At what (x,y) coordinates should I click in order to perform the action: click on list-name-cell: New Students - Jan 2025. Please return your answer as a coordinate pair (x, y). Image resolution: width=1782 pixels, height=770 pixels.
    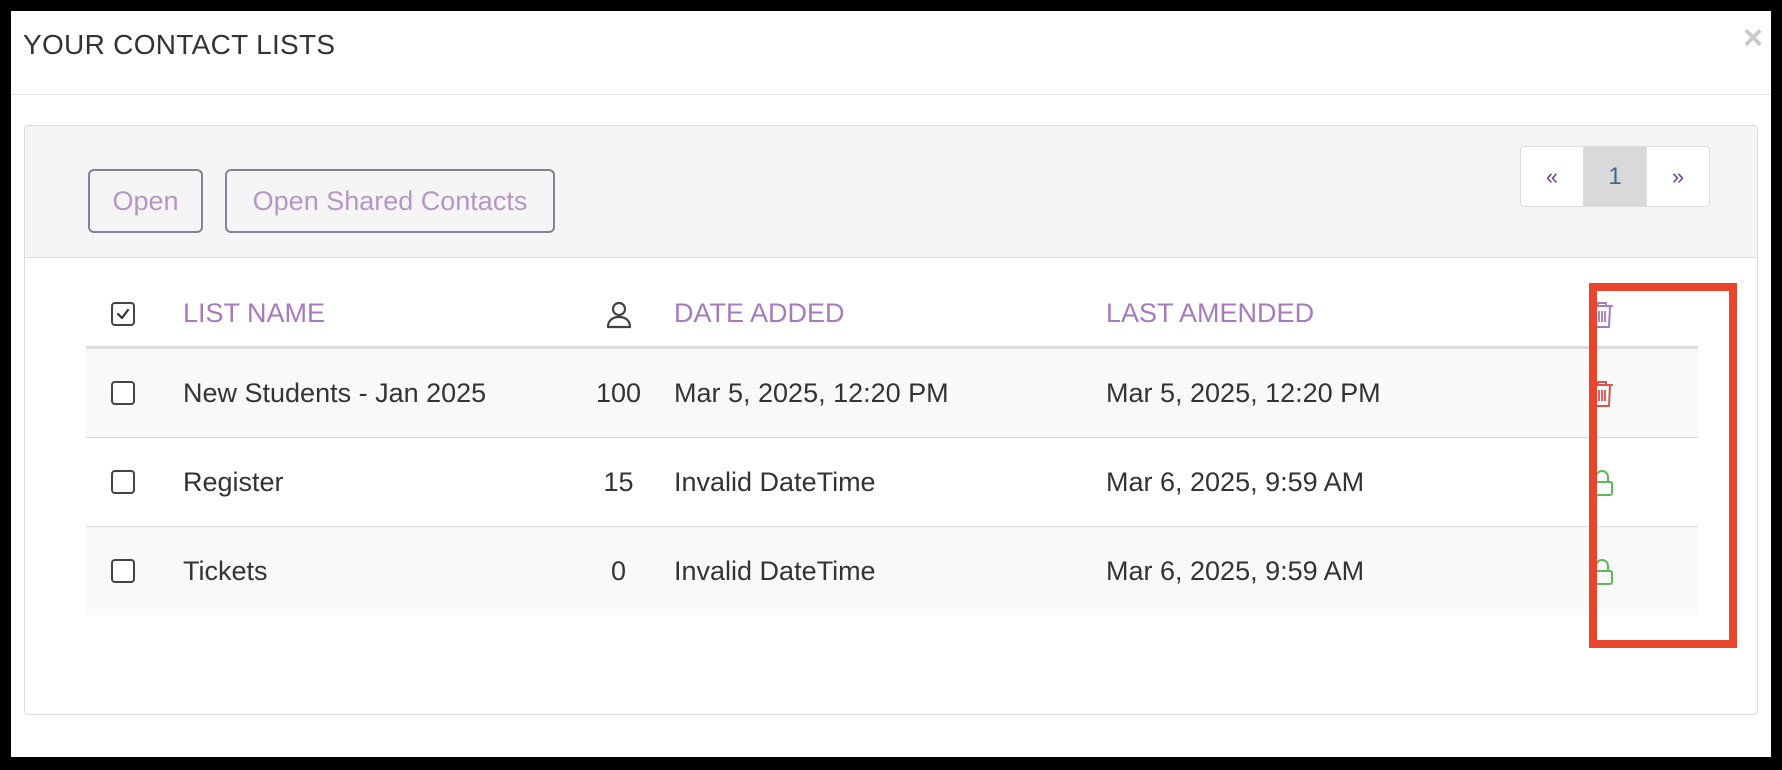
    Looking at the image, I should click on (373, 392).